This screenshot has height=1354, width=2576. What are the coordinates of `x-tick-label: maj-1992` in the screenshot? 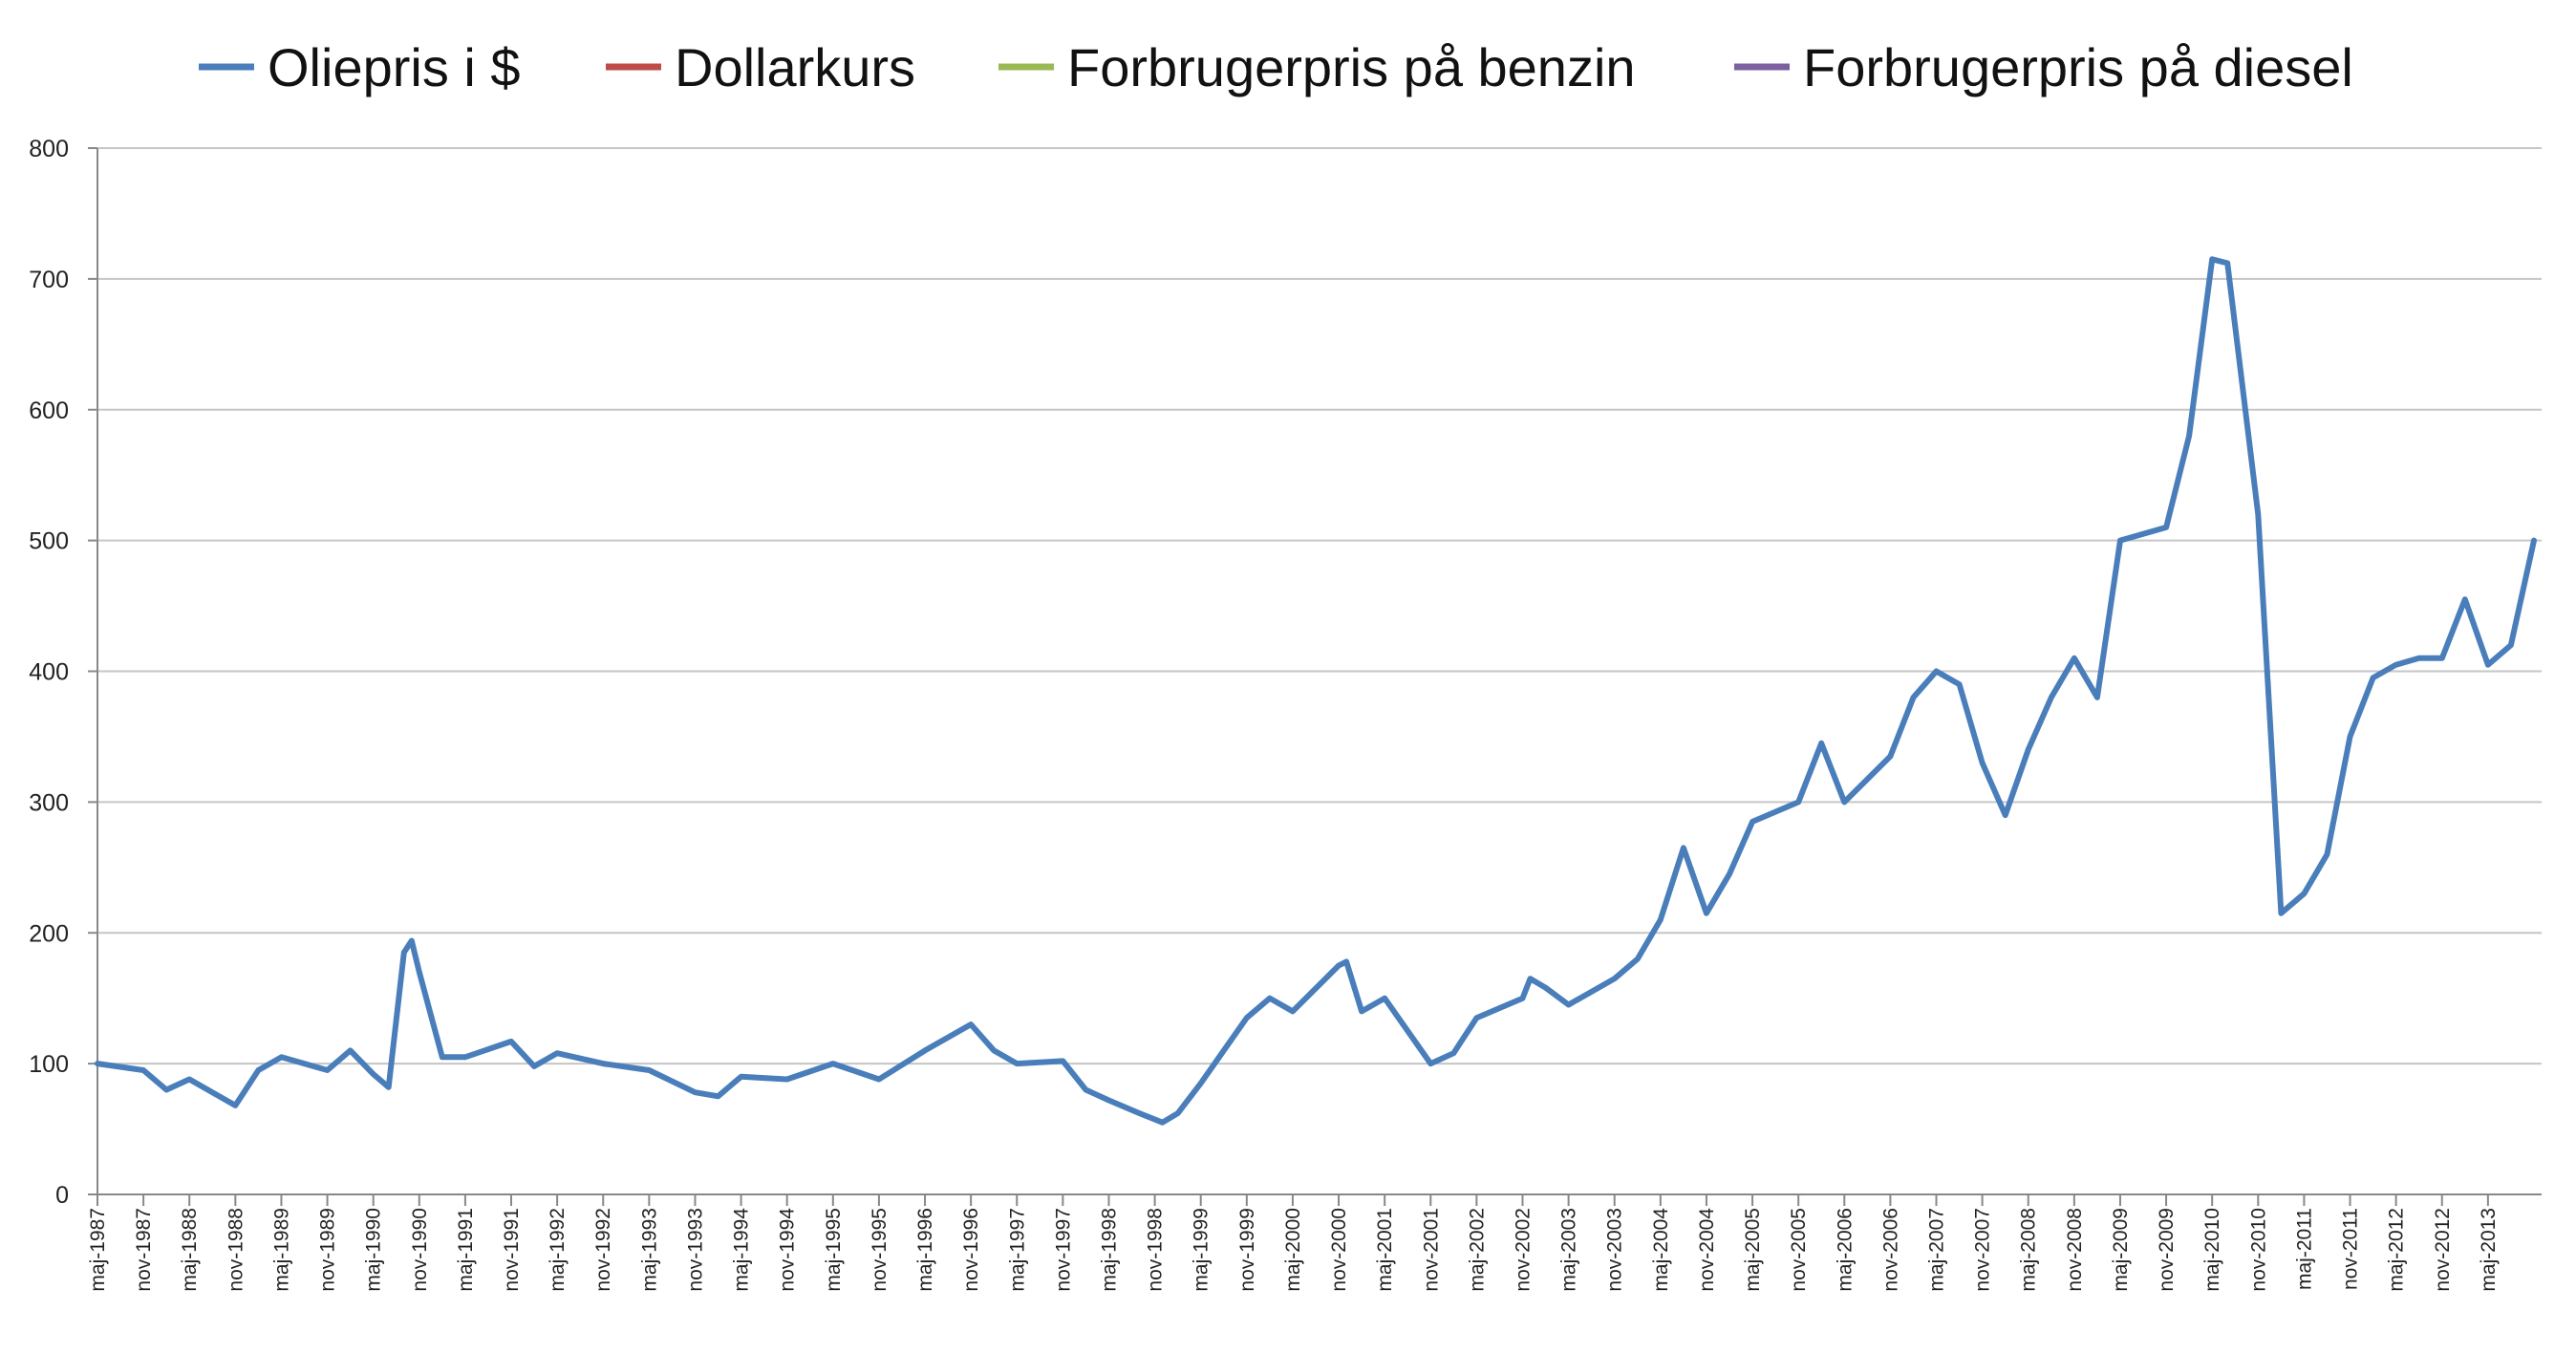 It's located at (558, 1250).